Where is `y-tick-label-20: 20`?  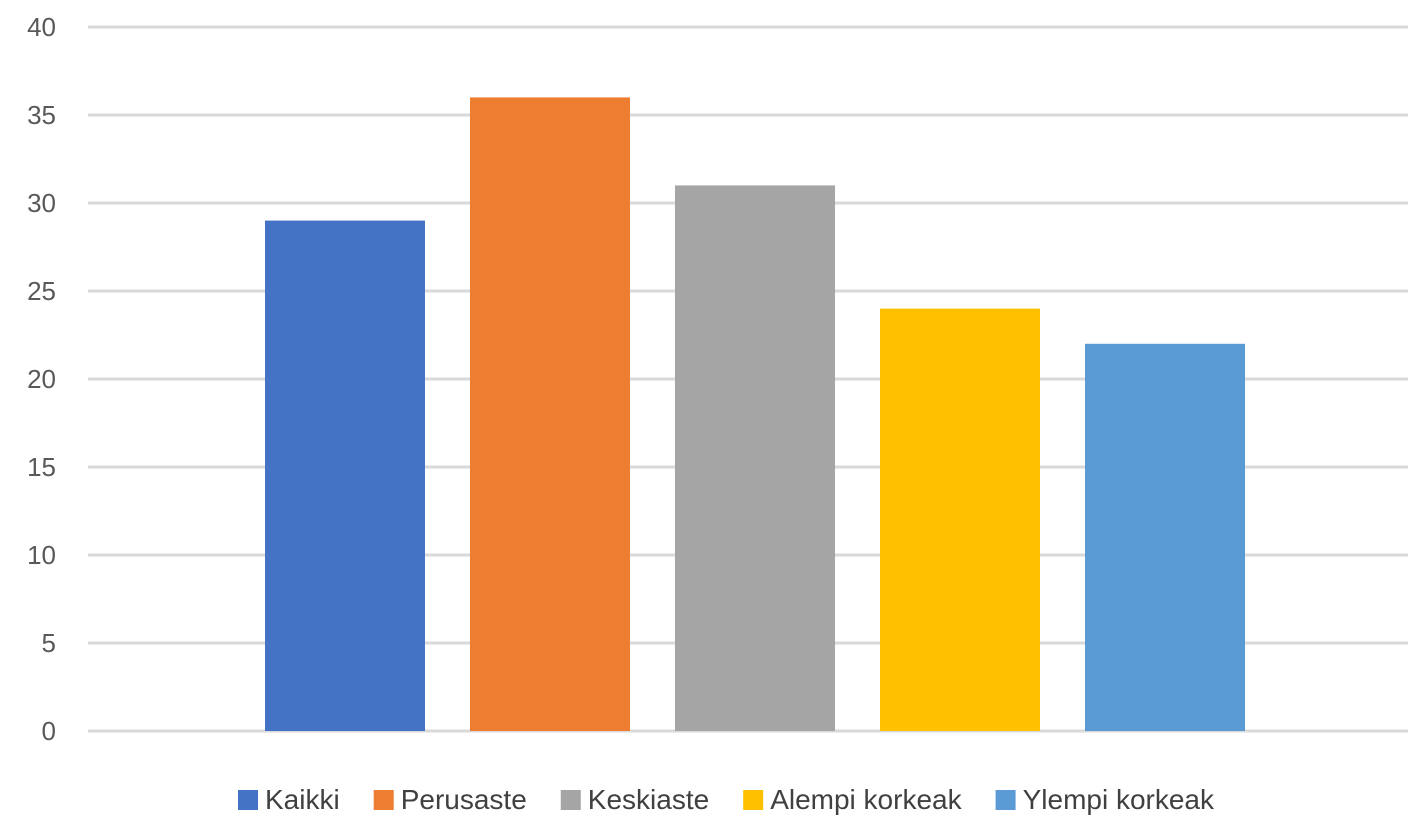
y-tick-label-20: 20 is located at coordinates (41, 379).